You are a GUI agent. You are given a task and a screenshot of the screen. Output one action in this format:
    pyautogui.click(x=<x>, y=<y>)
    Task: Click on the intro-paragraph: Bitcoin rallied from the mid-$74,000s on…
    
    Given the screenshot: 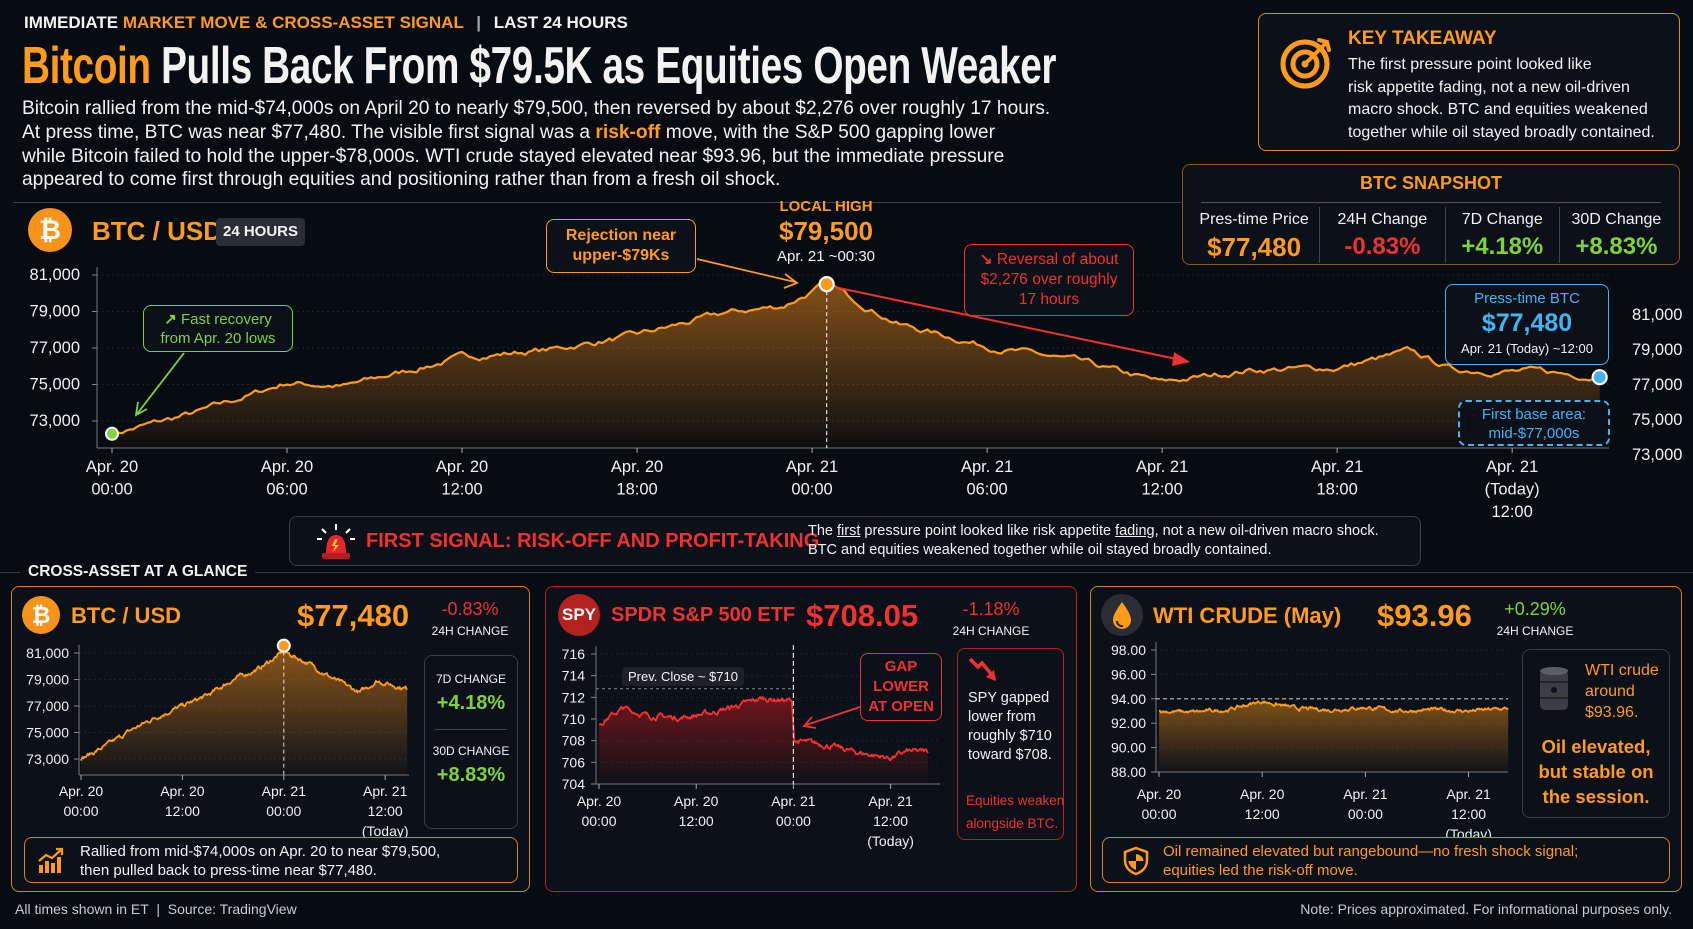 What is the action you would take?
    pyautogui.click(x=536, y=144)
    